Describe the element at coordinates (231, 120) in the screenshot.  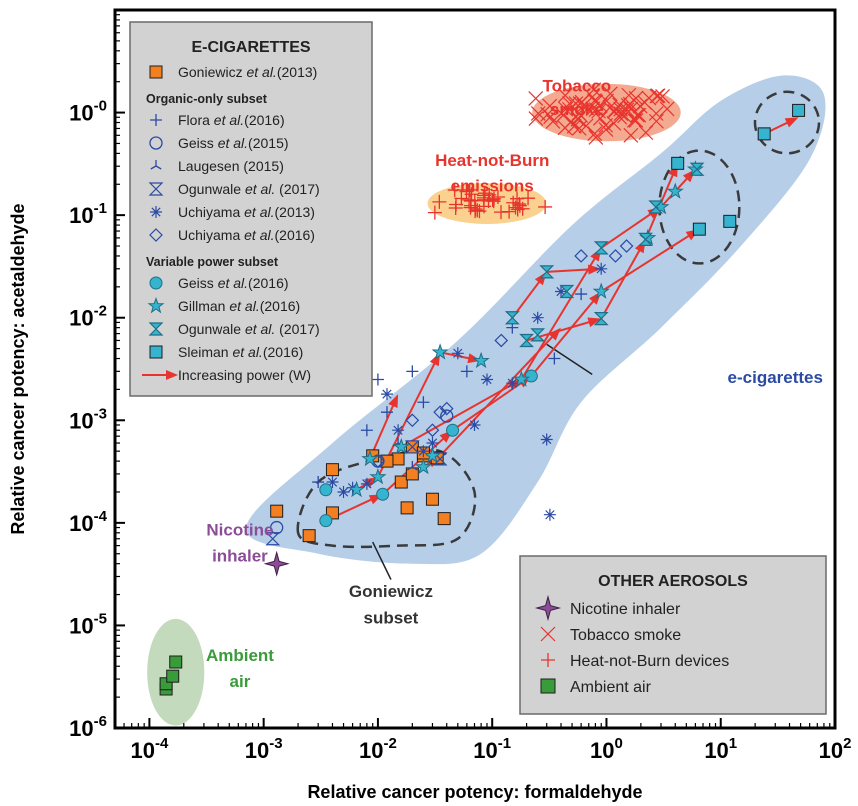
I see `legend-label: Flora et al.(2016)` at that location.